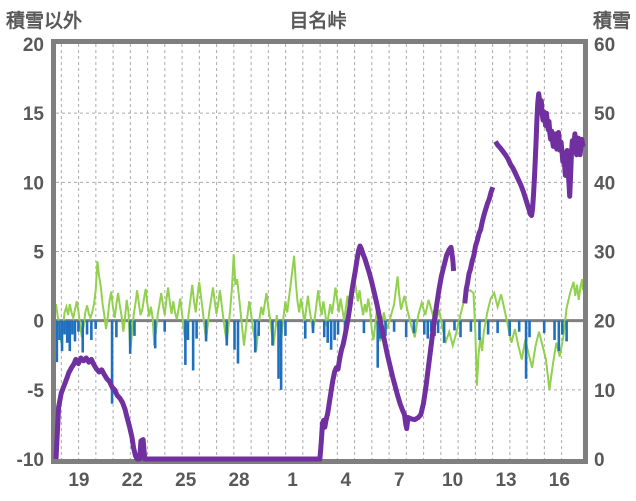 Image resolution: width=636 pixels, height=501 pixels. Describe the element at coordinates (30, 460) in the screenshot. I see `y-left-tick-label: -10` at that location.